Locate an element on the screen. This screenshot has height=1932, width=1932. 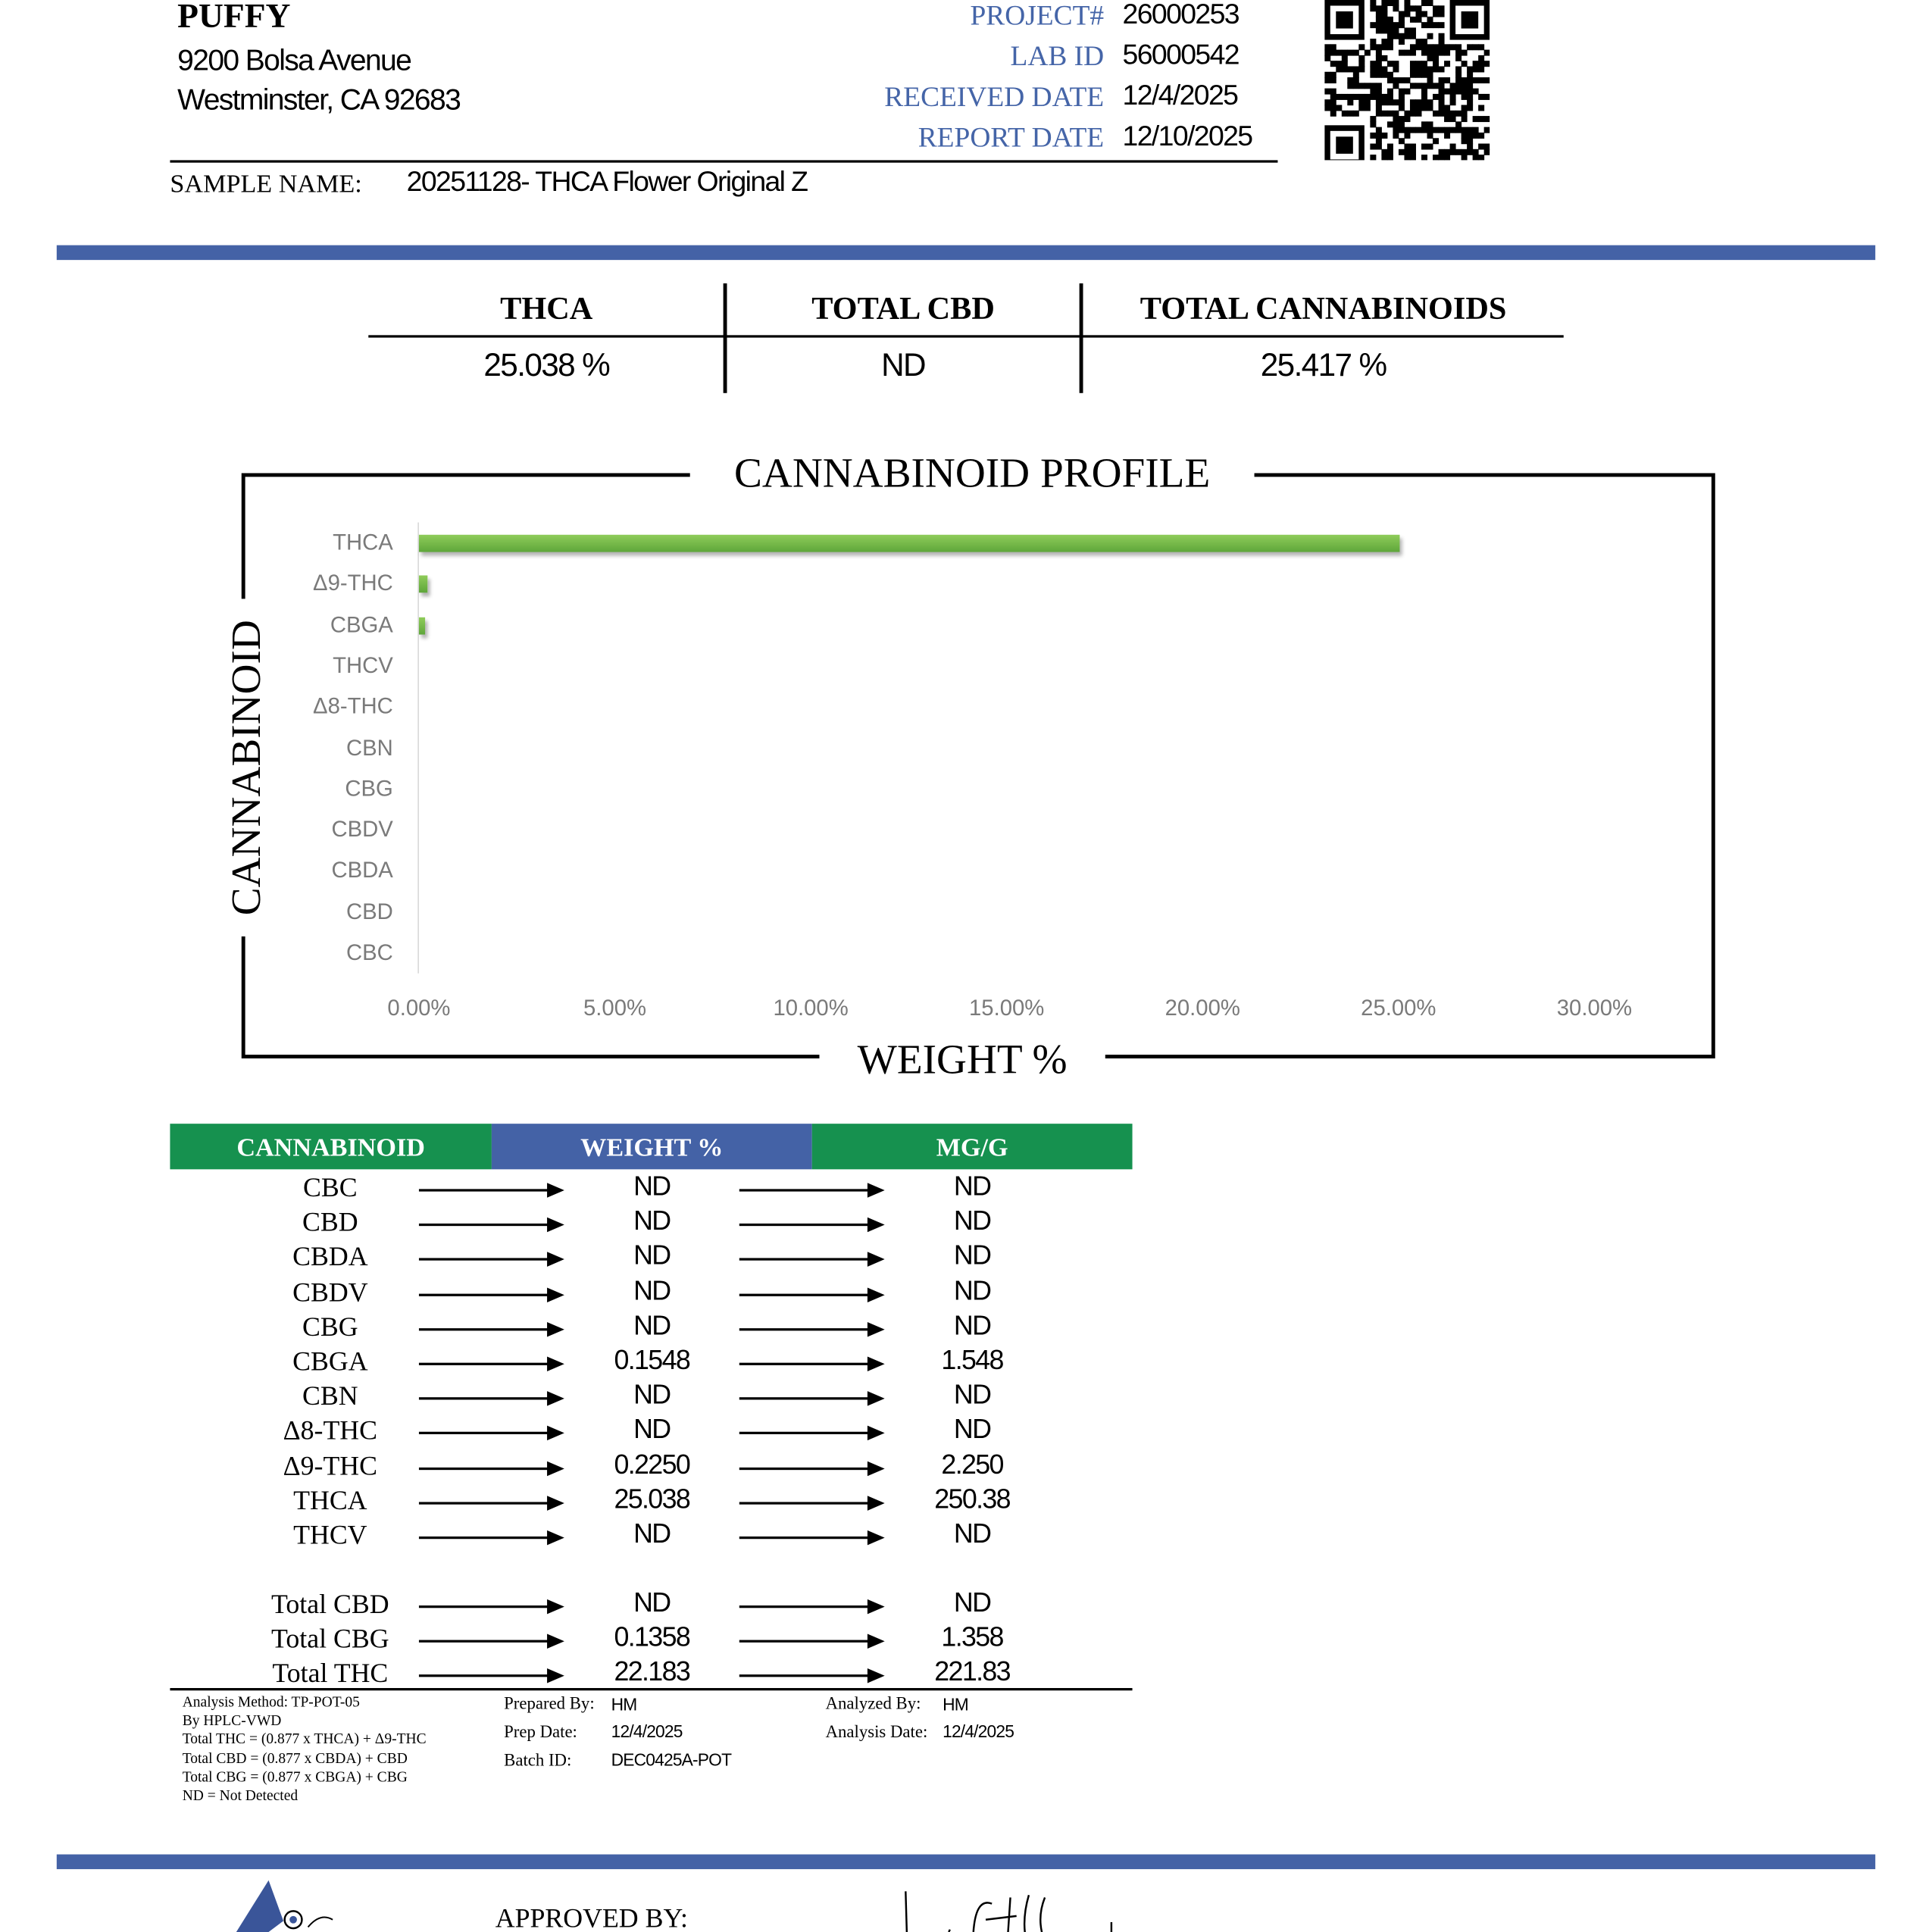
chart-category-label: CBD is located at coordinates (369, 911).